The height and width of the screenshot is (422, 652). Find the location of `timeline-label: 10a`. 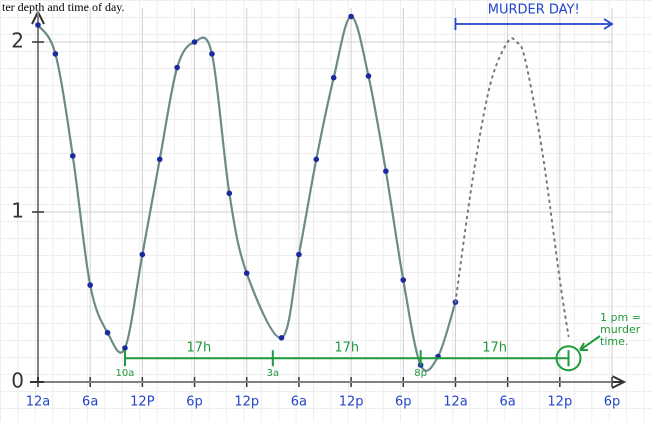

timeline-label: 10a is located at coordinates (125, 373).